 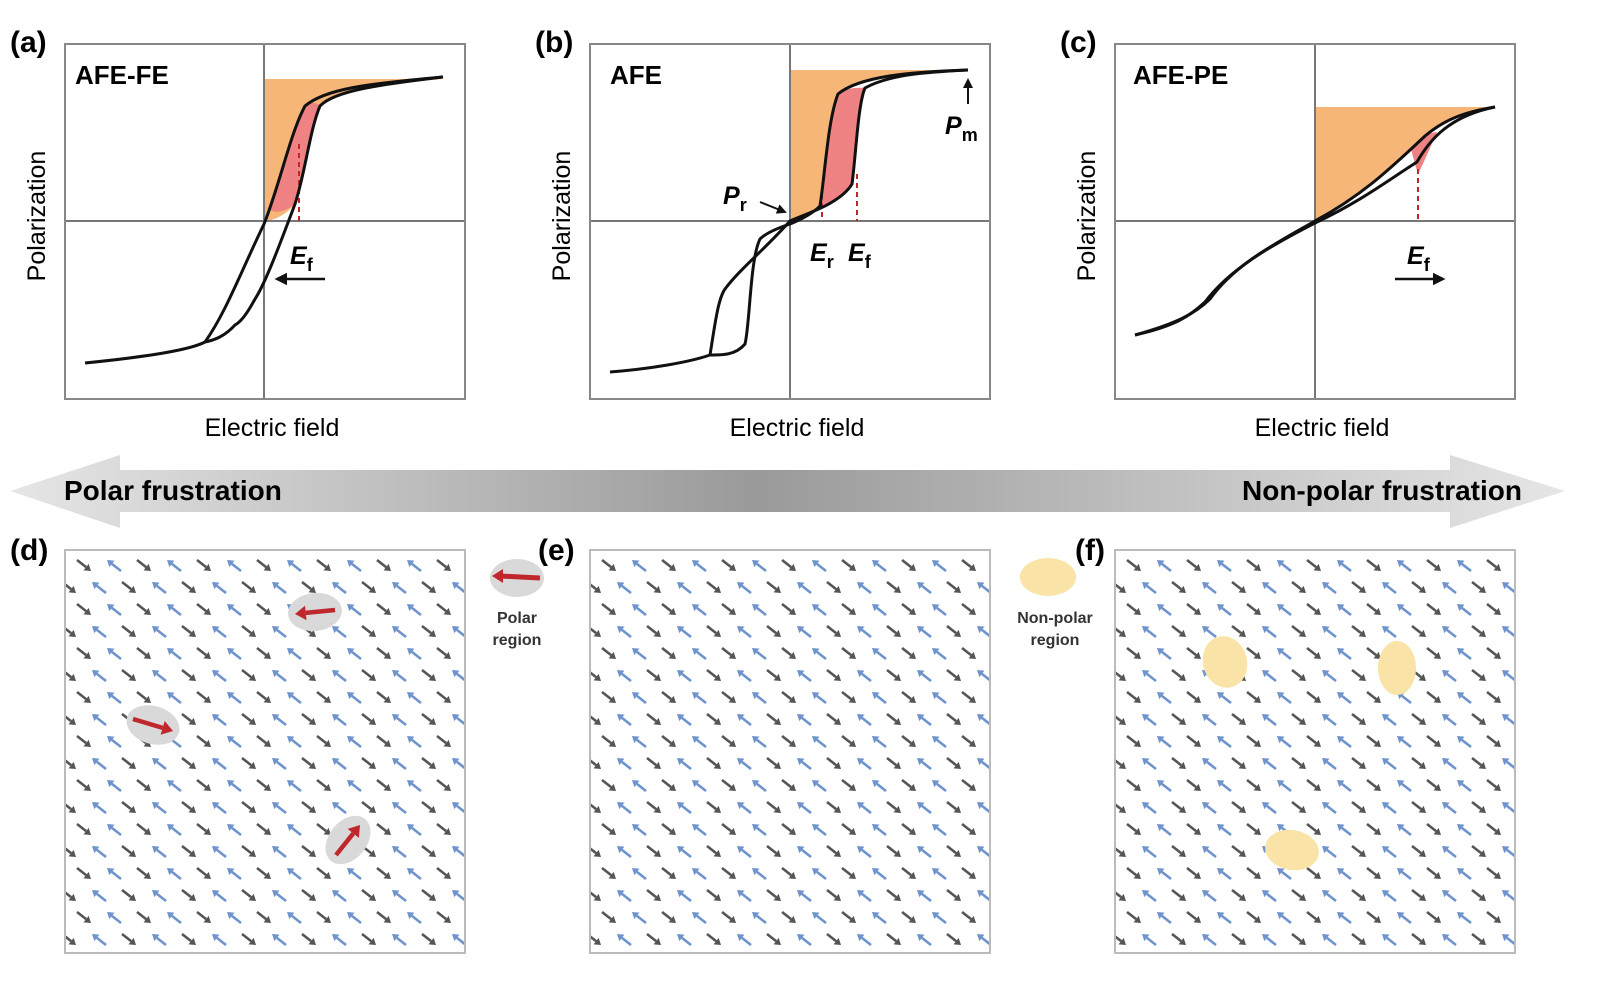 I want to click on plot-c: AFE-PE Ef, so click(x=1315, y=221).